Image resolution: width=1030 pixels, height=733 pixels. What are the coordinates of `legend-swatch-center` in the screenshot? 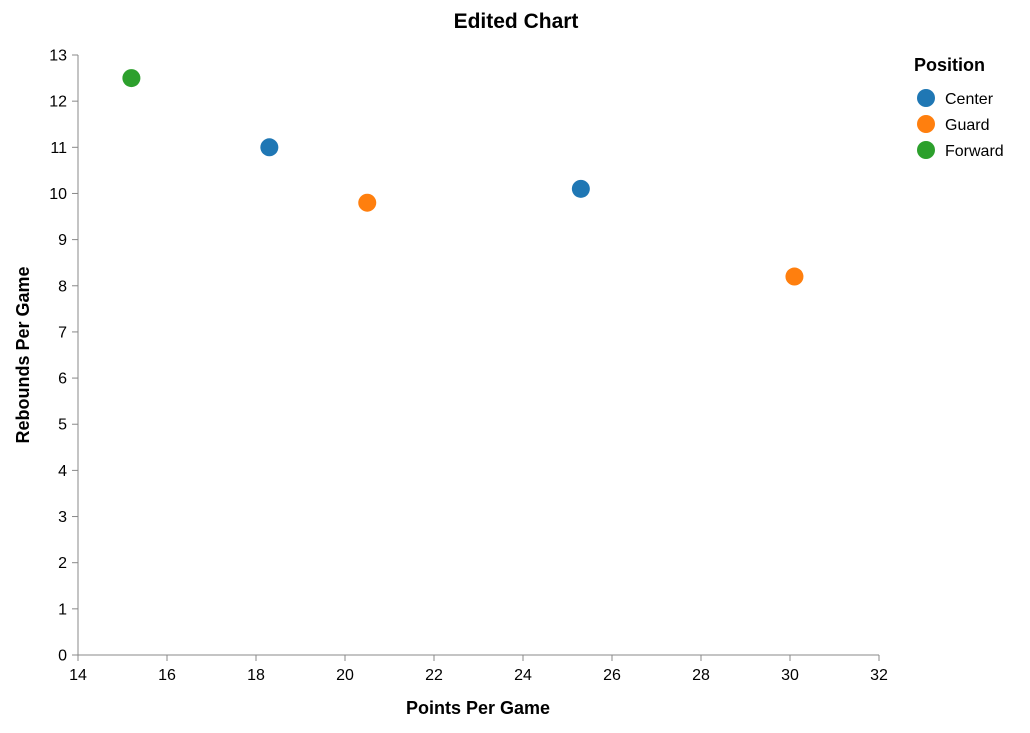 It's located at (926, 98).